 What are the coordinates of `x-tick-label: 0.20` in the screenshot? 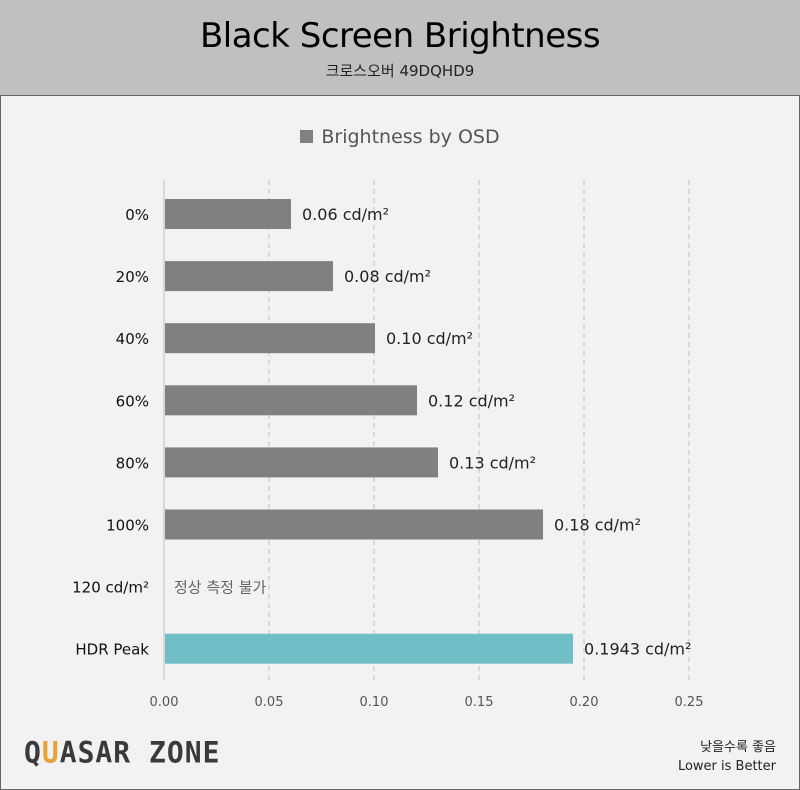 It's located at (584, 702).